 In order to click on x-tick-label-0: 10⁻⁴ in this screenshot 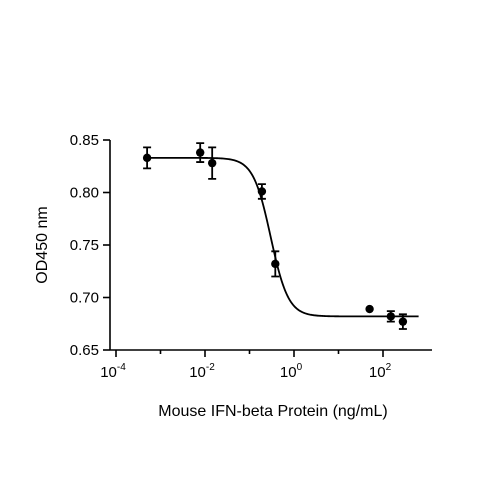, I will do `click(113, 371)`.